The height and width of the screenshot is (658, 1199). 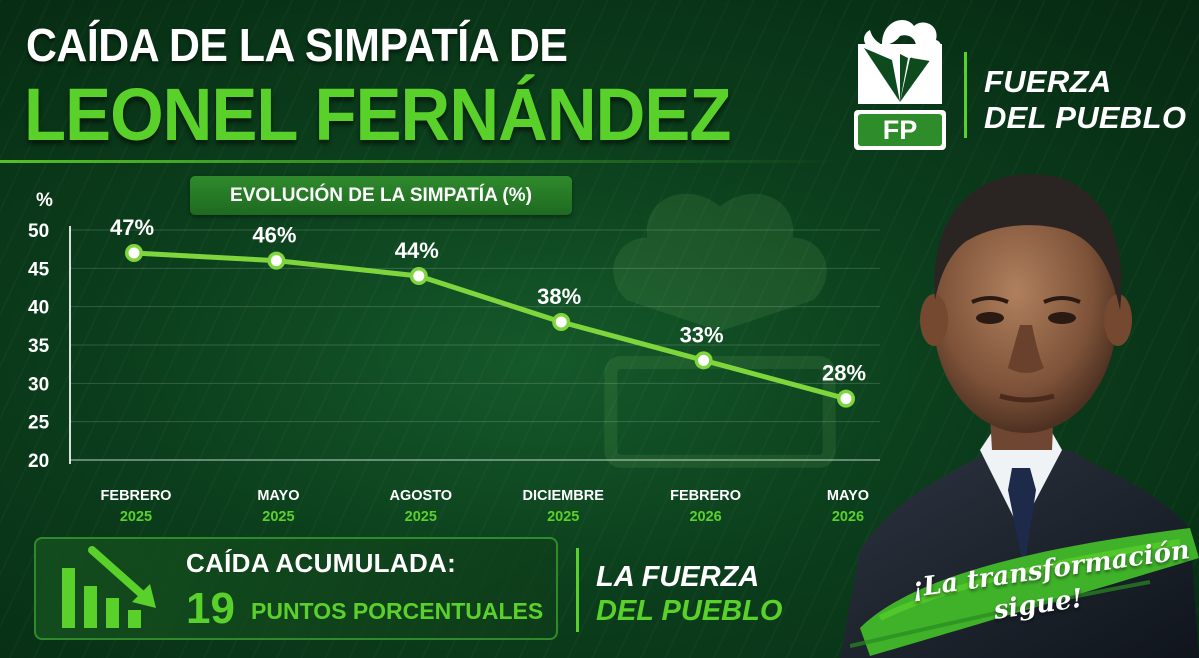 I want to click on slogan-line2: DEL PUEBLO, so click(x=689, y=611).